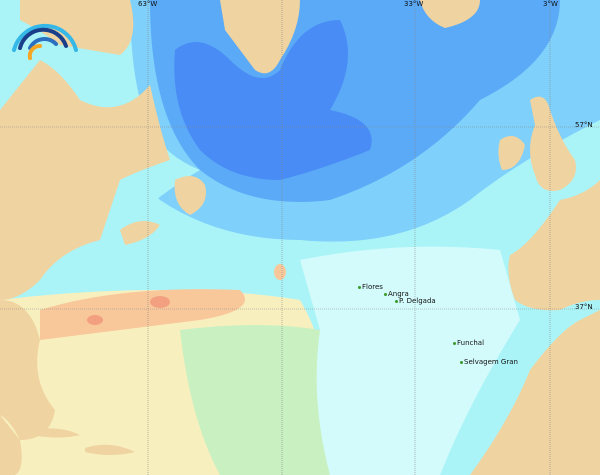  What do you see at coordinates (554, 245) in the screenshot?
I see `europe-mainland` at bounding box center [554, 245].